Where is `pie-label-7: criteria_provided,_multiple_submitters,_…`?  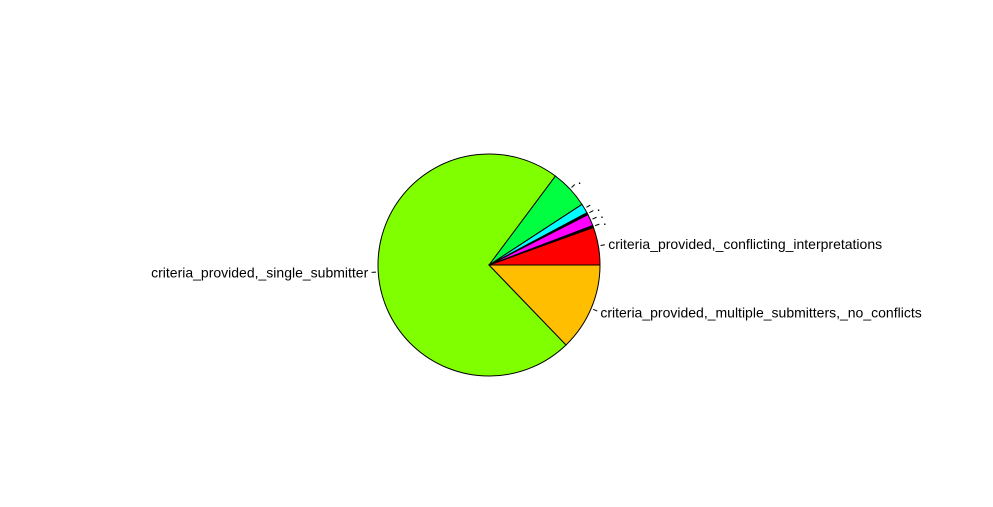 pie-label-7: criteria_provided,_multiple_submitters,_… is located at coordinates (760, 312).